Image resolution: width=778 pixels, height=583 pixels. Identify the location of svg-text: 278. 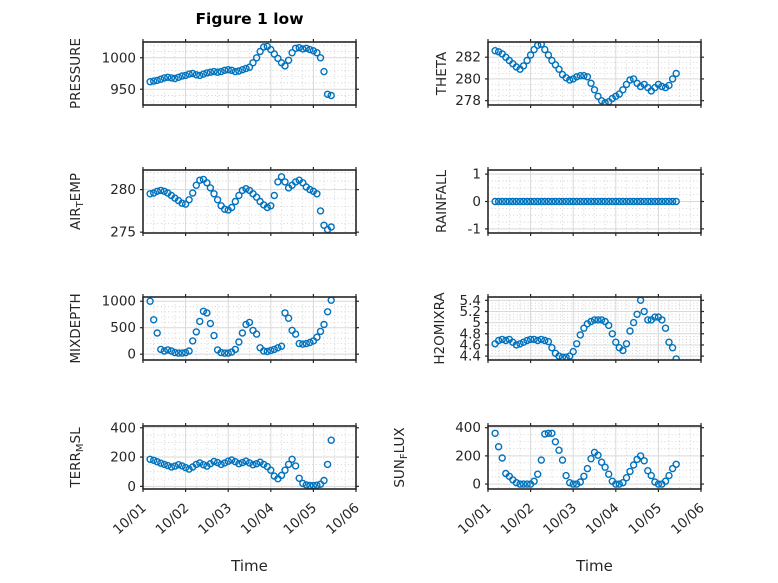
(468, 101).